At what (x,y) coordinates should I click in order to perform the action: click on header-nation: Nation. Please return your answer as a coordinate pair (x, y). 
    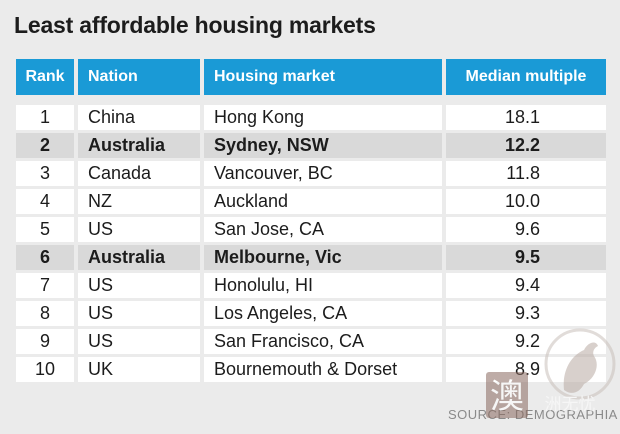
    Looking at the image, I should click on (139, 77).